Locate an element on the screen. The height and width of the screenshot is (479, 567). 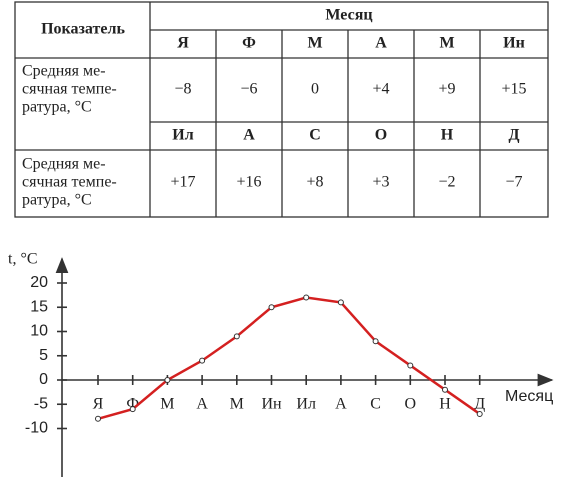
y-axis-label: t, °C is located at coordinates (23, 259).